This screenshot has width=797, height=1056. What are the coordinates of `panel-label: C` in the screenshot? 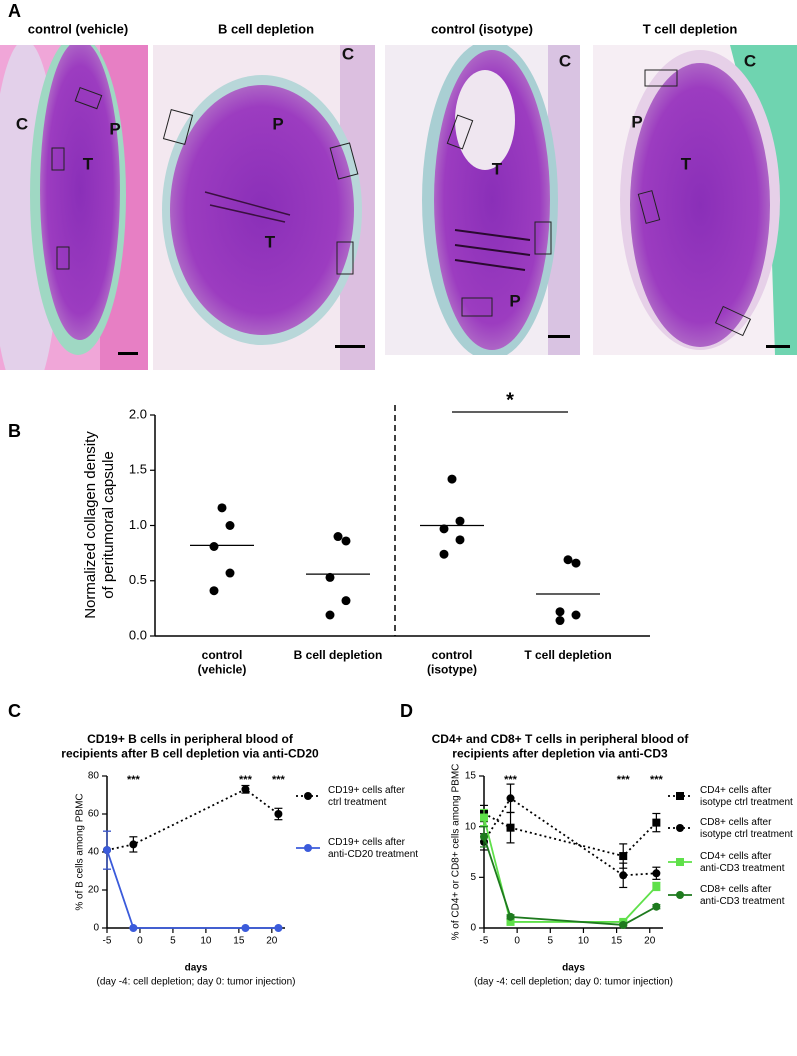 It's located at (14, 711).